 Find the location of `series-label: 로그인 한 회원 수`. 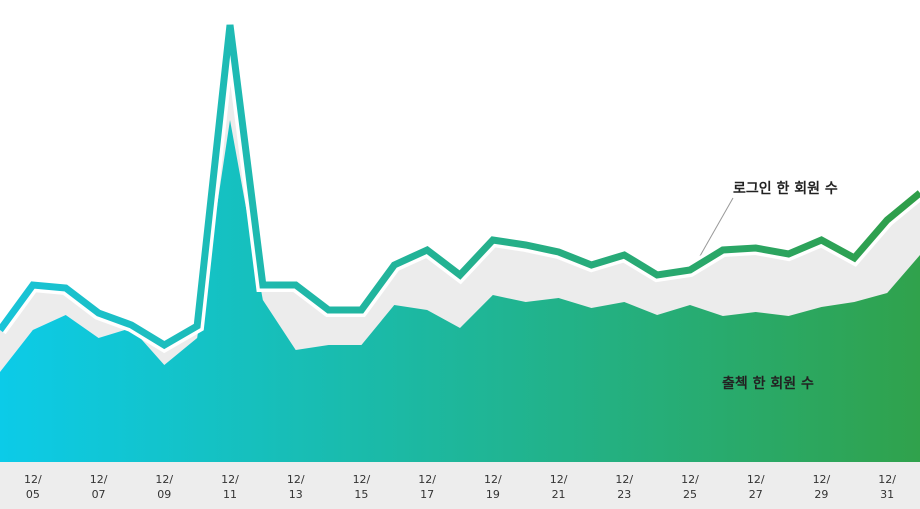

series-label: 로그인 한 회원 수 is located at coordinates (785, 189).